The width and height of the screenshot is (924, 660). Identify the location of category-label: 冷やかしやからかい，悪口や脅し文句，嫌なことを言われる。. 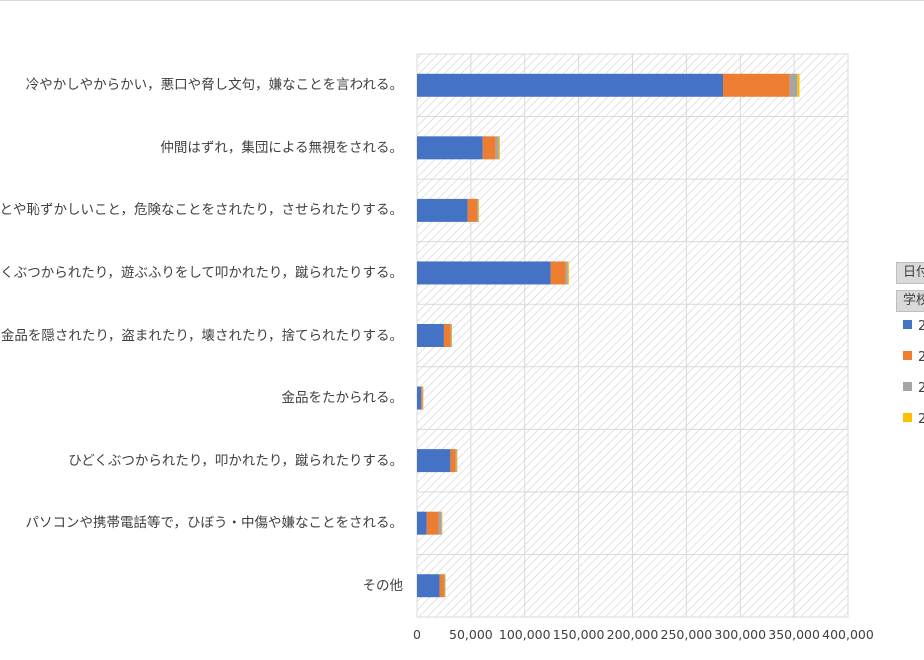
(214, 85).